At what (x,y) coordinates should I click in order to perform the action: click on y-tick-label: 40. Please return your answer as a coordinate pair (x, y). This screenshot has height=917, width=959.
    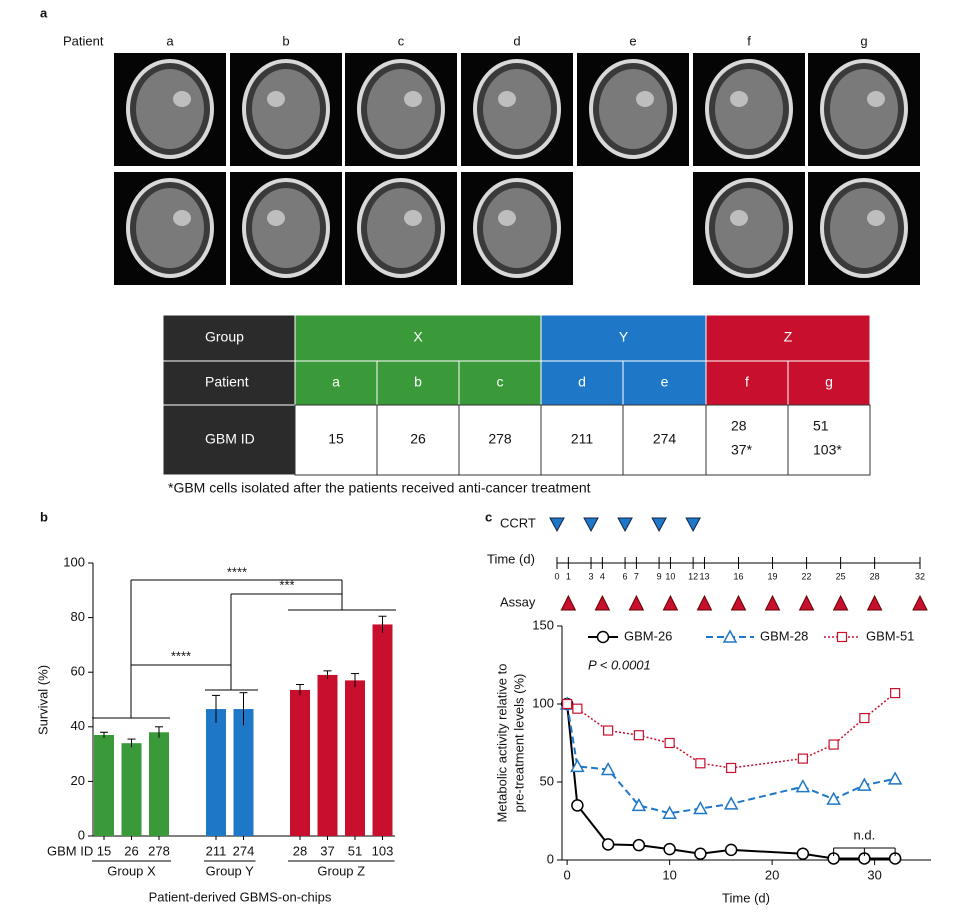
    Looking at the image, I should click on (78, 725).